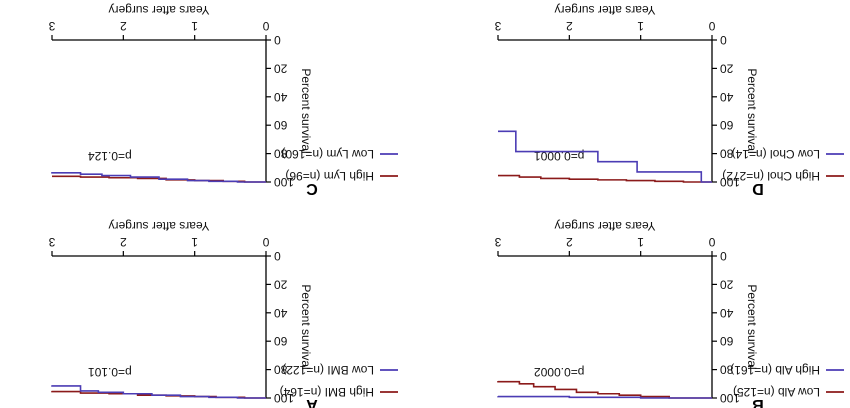  Describe the element at coordinates (328, 370) in the screenshot. I see `legend-label: Low BMI (n=122)` at that location.